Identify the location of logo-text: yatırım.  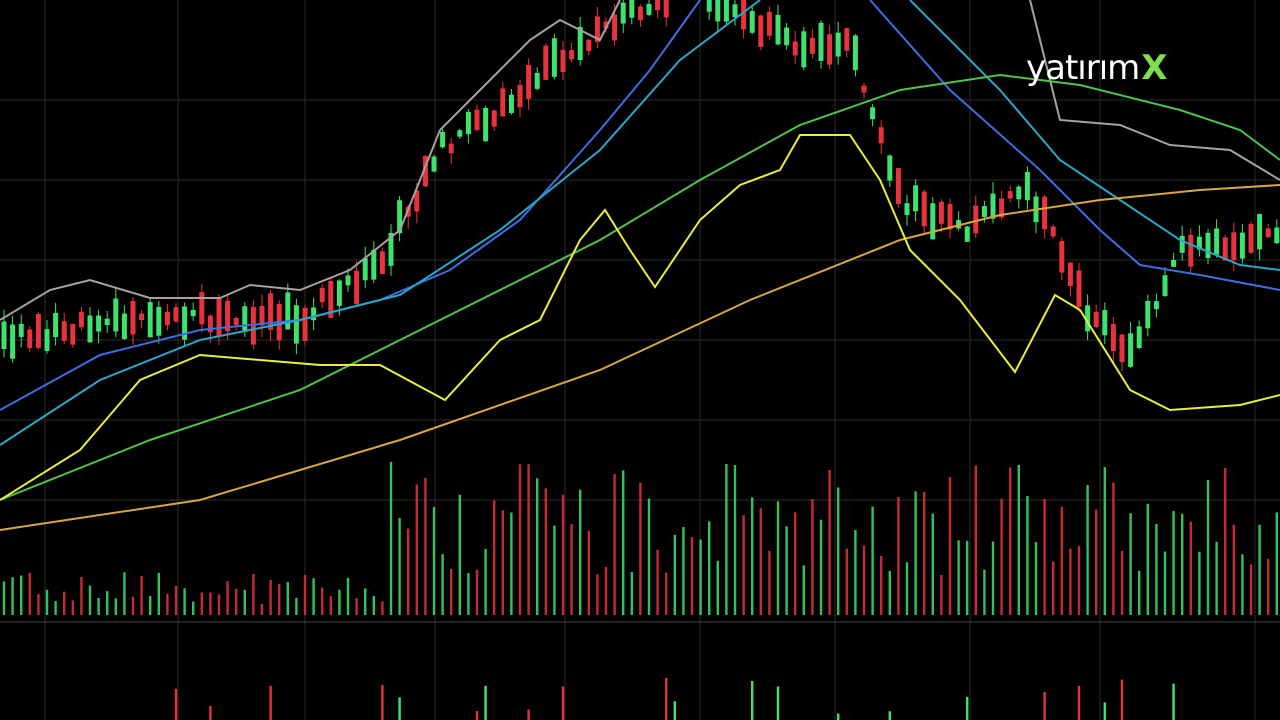
(1083, 68).